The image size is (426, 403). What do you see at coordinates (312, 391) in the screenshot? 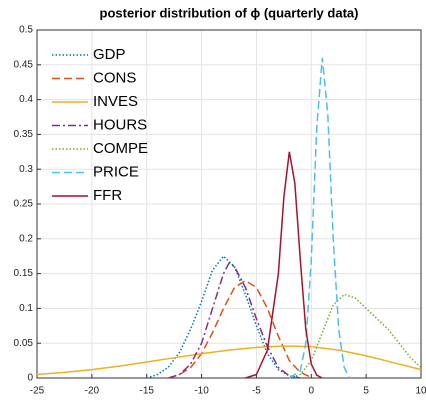
I see `x-tick-label: 0` at bounding box center [312, 391].